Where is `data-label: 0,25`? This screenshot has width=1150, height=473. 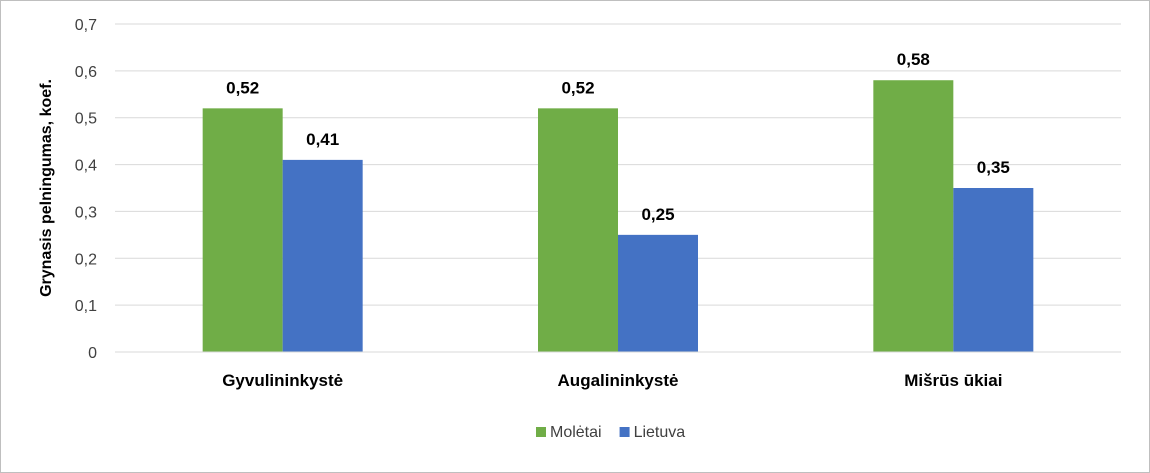 data-label: 0,25 is located at coordinates (657, 214).